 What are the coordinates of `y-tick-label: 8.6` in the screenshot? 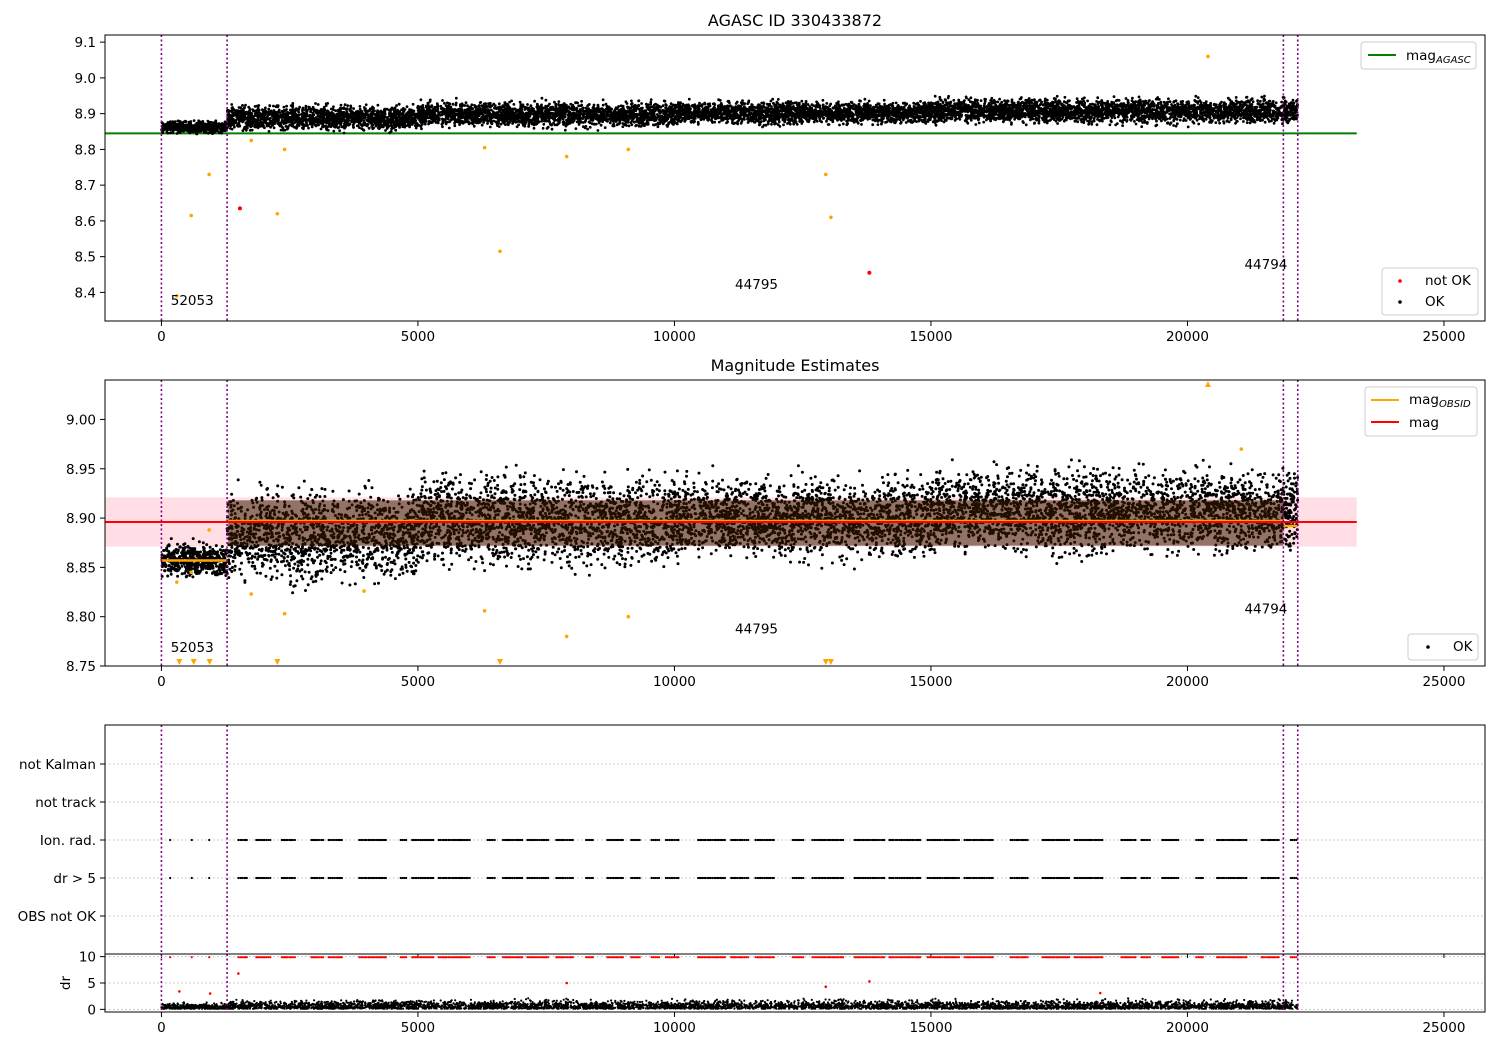 It's located at (85, 222).